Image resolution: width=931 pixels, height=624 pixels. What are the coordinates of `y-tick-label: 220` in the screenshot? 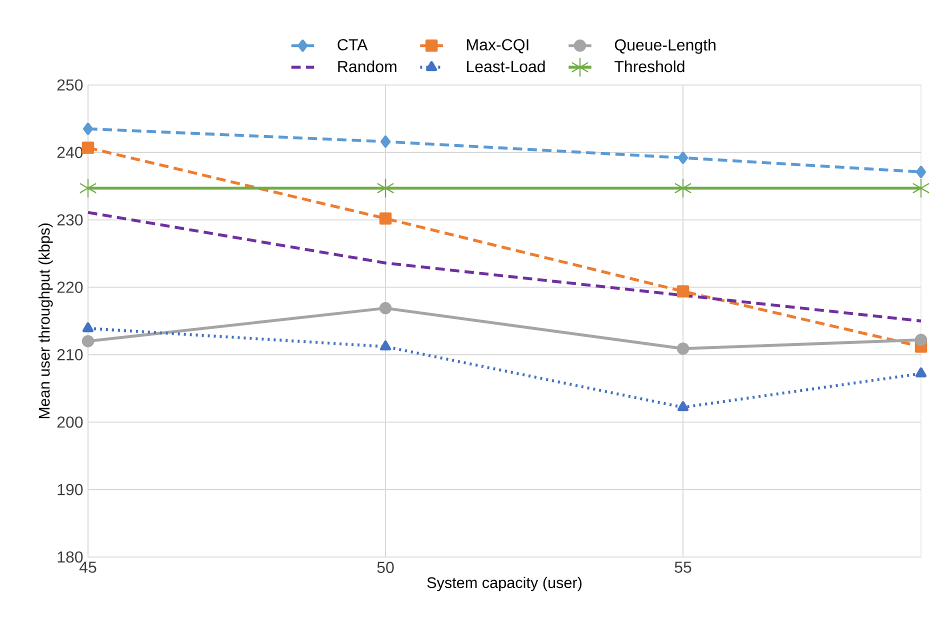 It's located at (70, 287).